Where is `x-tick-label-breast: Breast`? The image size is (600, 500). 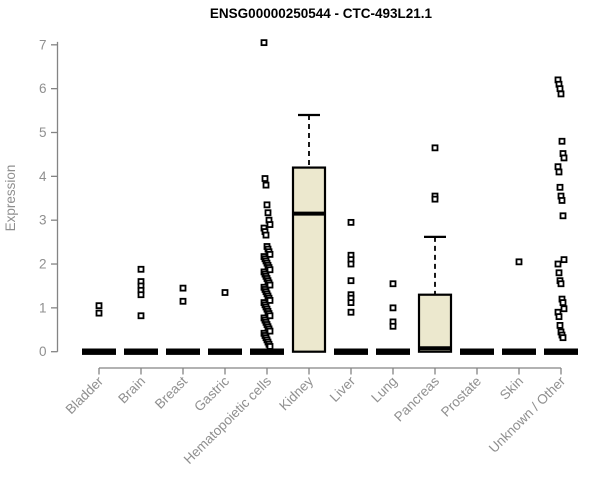 x-tick-label-breast: Breast is located at coordinates (171, 392).